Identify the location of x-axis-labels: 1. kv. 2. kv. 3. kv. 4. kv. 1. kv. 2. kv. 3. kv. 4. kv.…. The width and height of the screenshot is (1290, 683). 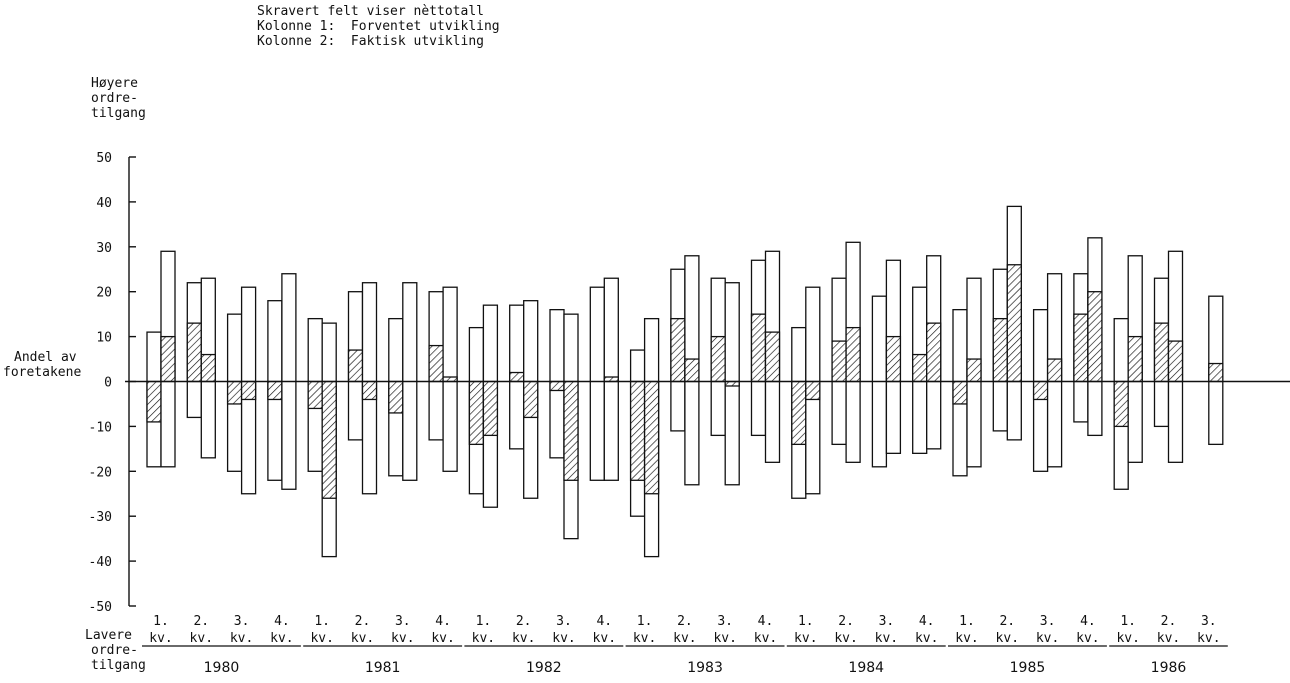
(685, 645).